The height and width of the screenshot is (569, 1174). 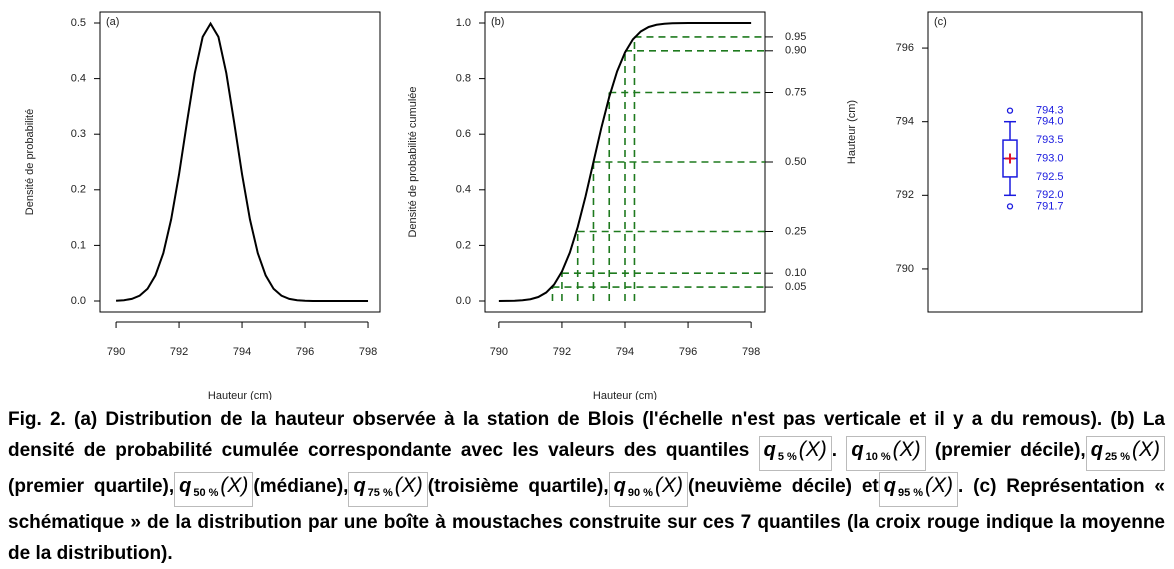 What do you see at coordinates (1050, 195) in the screenshot?
I see `value-label: 792.0` at bounding box center [1050, 195].